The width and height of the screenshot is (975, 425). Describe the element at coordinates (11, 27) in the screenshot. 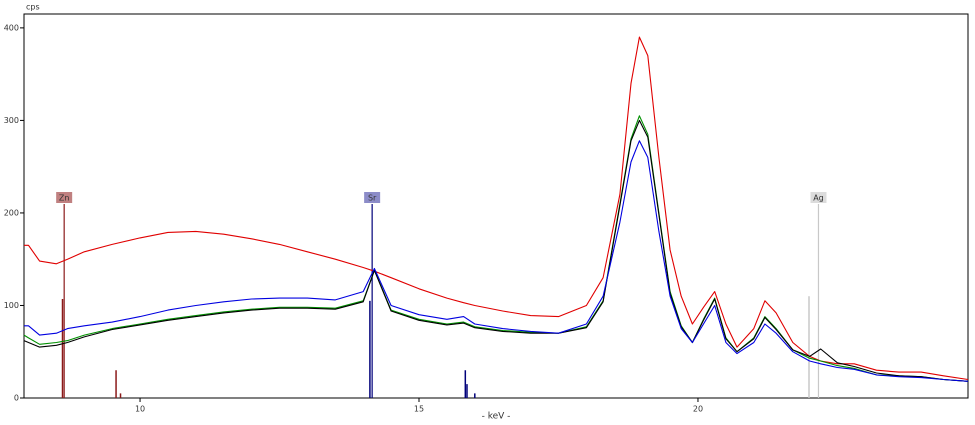

I see `y-tick-label: 400` at that location.